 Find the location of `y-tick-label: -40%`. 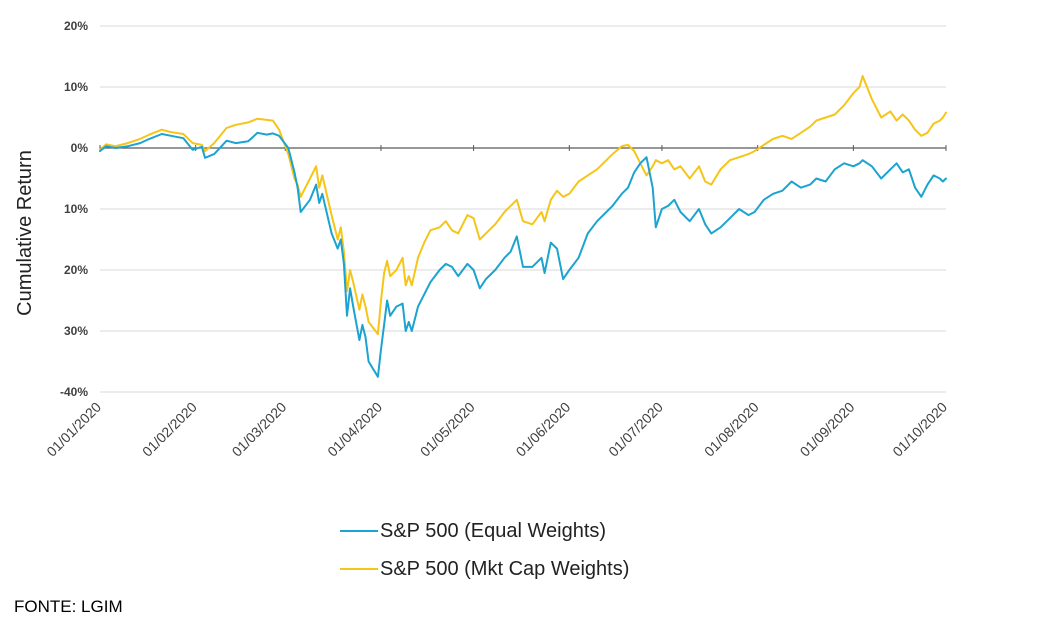

y-tick-label: -40% is located at coordinates (74, 392).